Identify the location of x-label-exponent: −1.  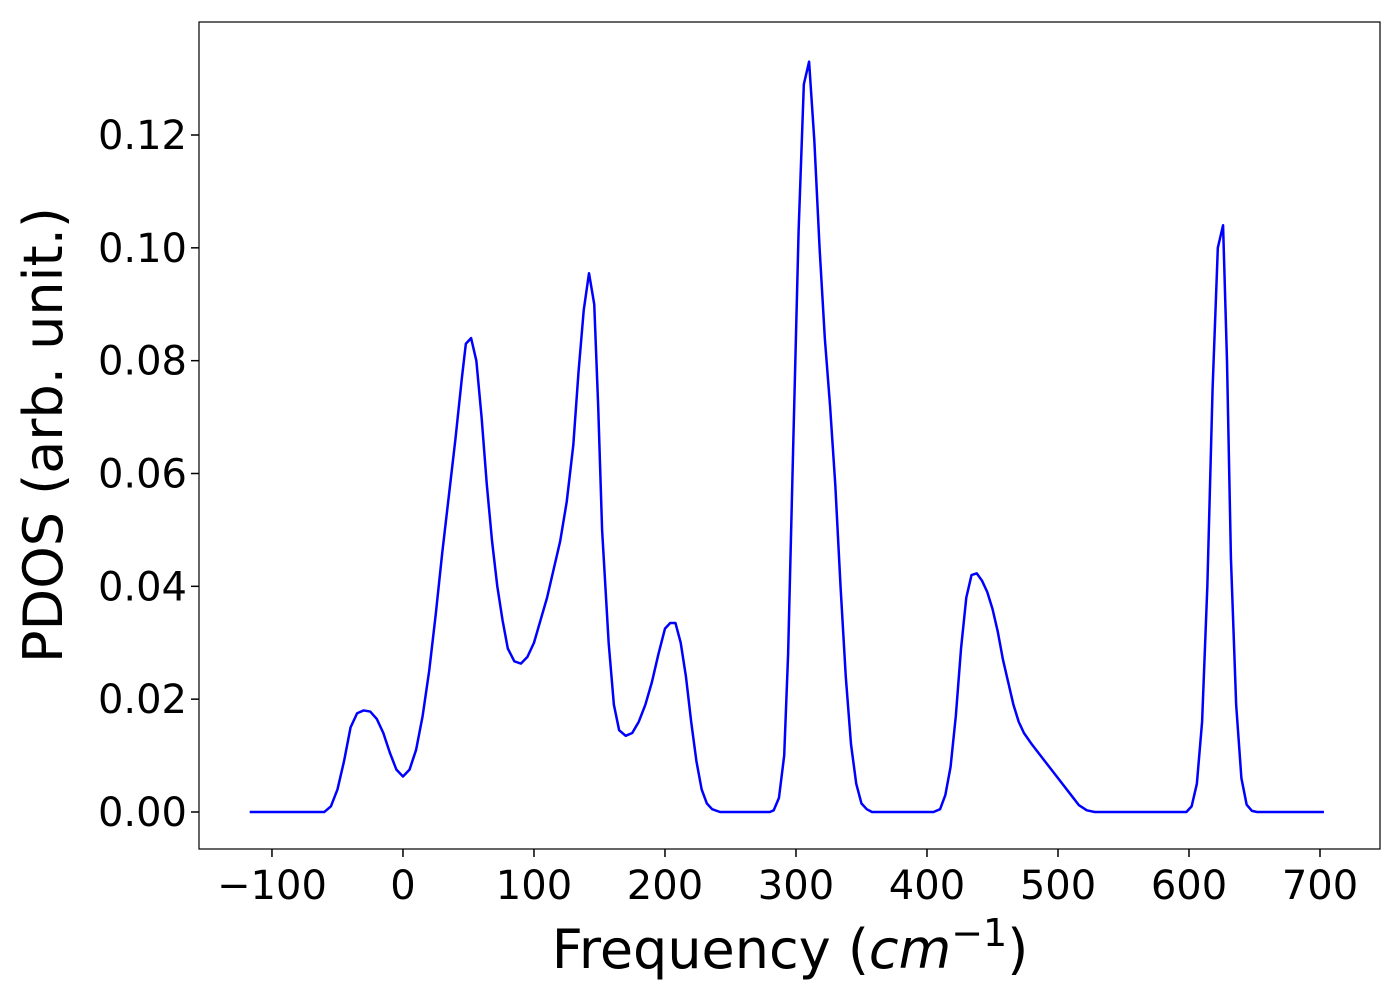
(979, 933).